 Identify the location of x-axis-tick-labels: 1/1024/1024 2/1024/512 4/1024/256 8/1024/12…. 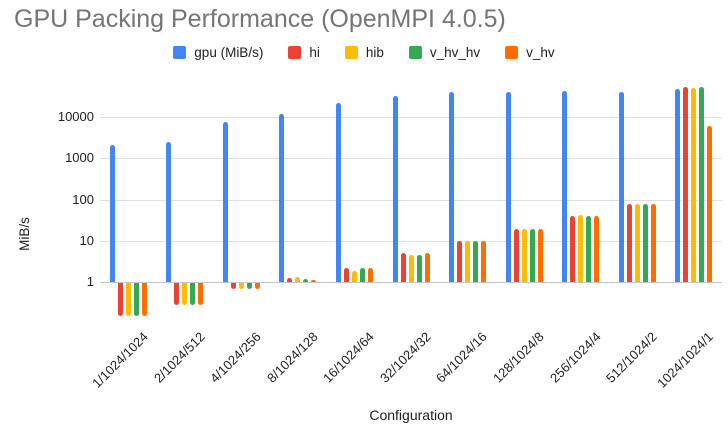
(405, 365).